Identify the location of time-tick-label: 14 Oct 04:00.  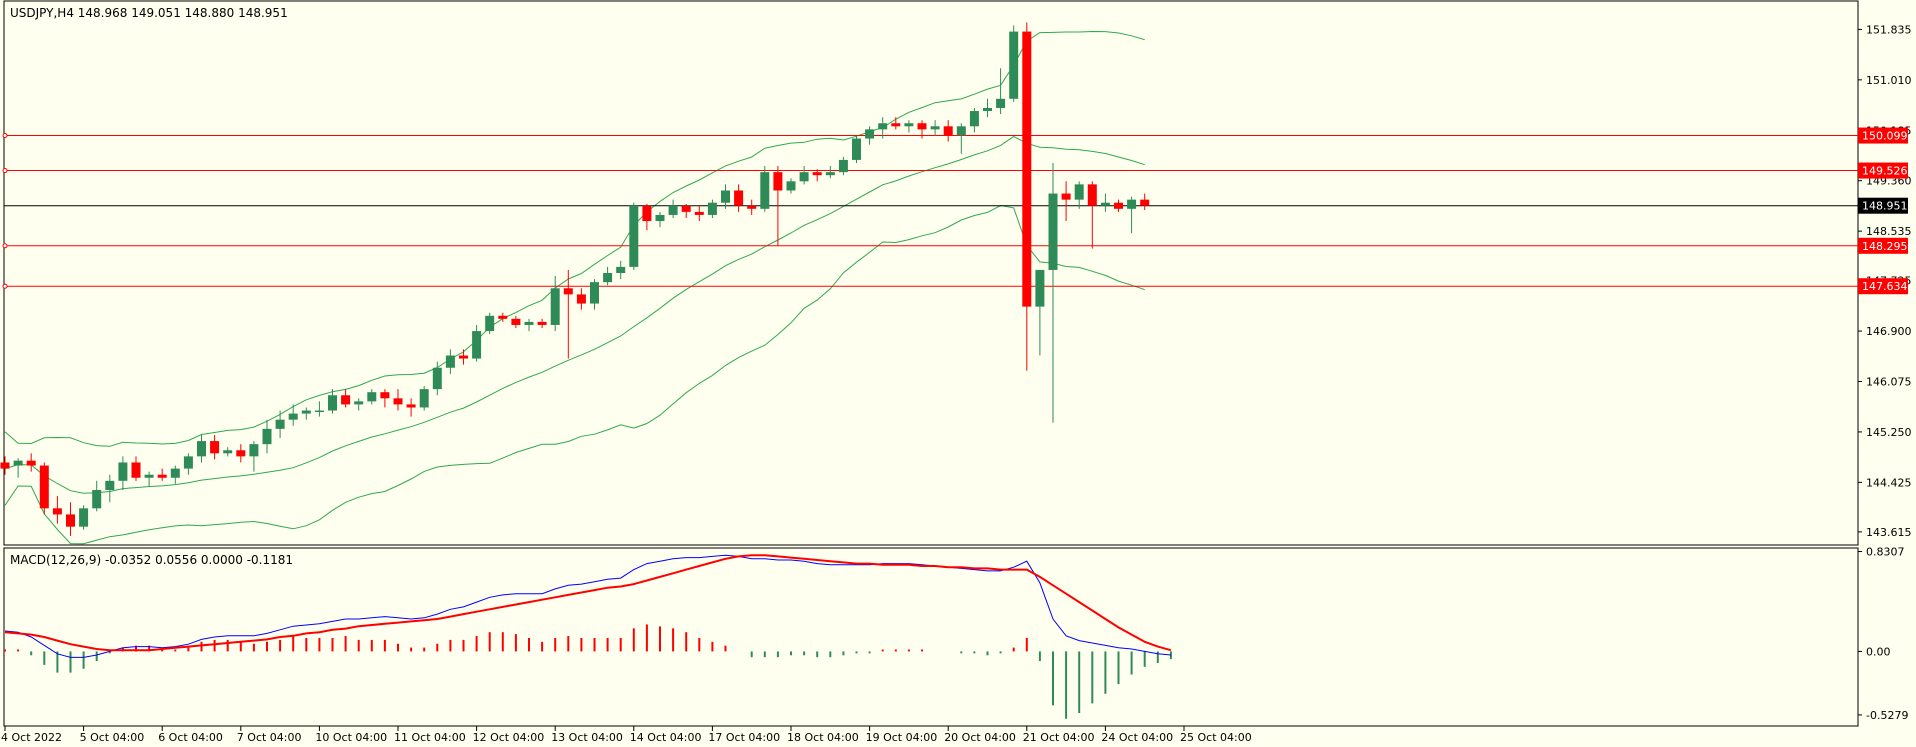
(666, 737).